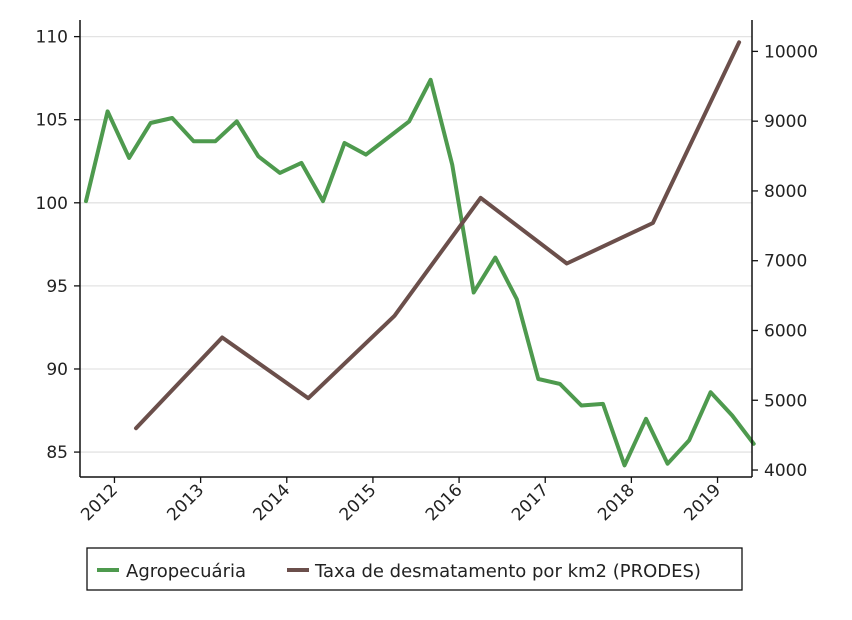 The width and height of the screenshot is (852, 620). Describe the element at coordinates (702, 502) in the screenshot. I see `x-tick-label: 2019` at that location.